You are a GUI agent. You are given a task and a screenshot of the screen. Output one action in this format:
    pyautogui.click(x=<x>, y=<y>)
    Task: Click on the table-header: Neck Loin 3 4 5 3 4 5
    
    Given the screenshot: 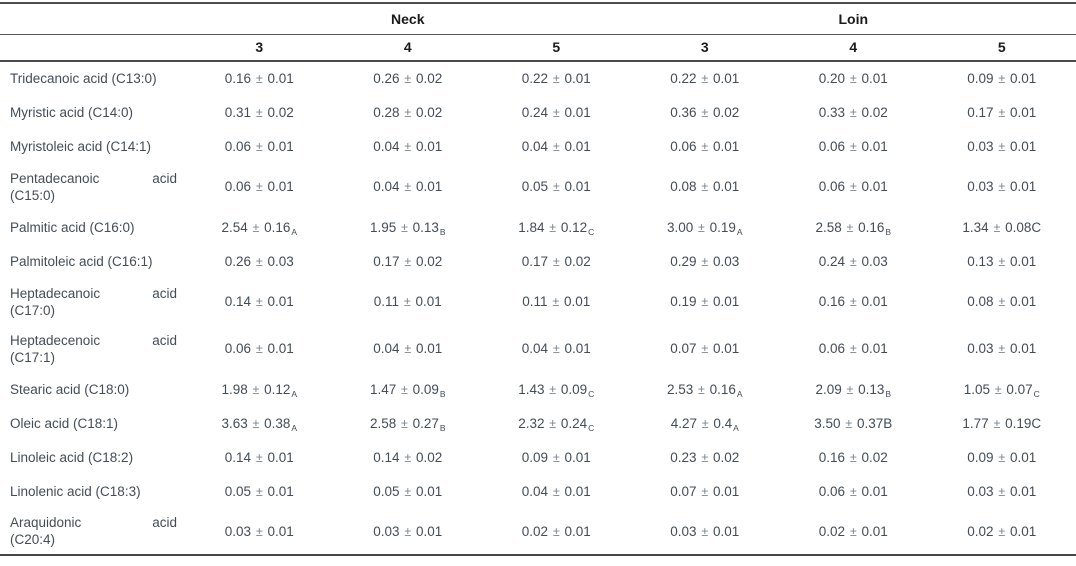 What is the action you would take?
    pyautogui.click(x=538, y=32)
    